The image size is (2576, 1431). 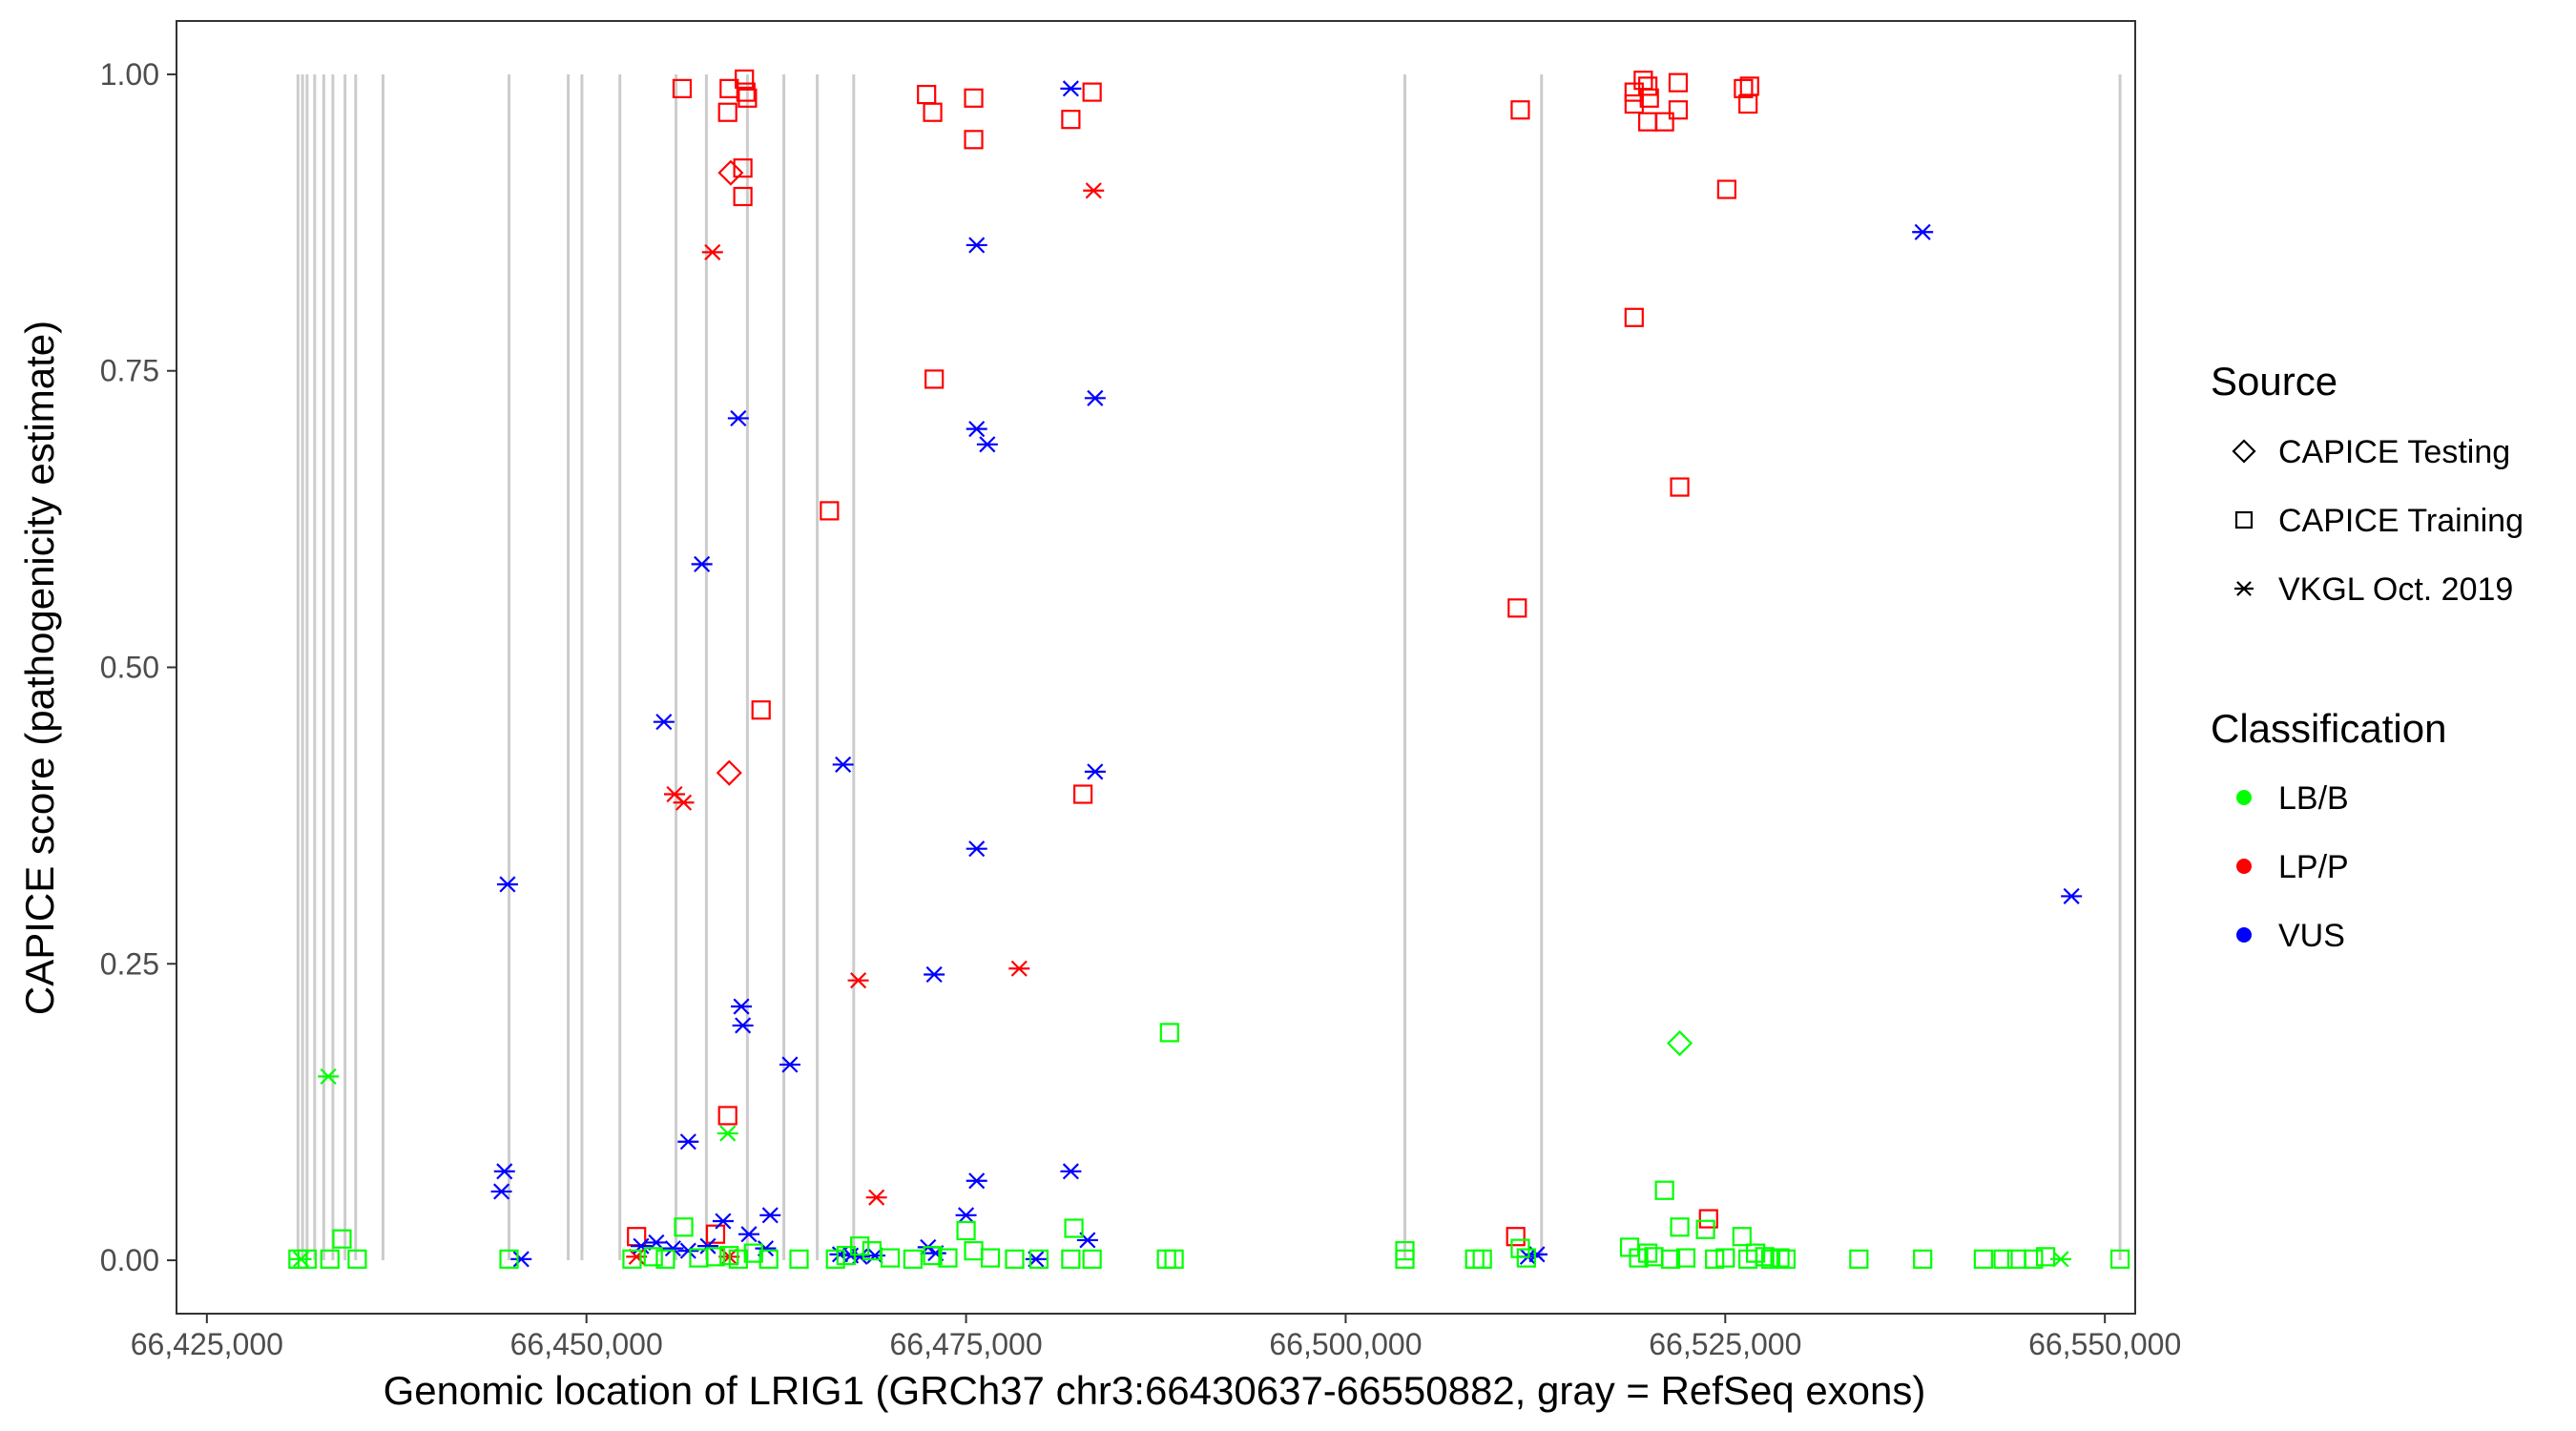 What do you see at coordinates (2244, 797) in the screenshot?
I see `legend-key-lb-b` at bounding box center [2244, 797].